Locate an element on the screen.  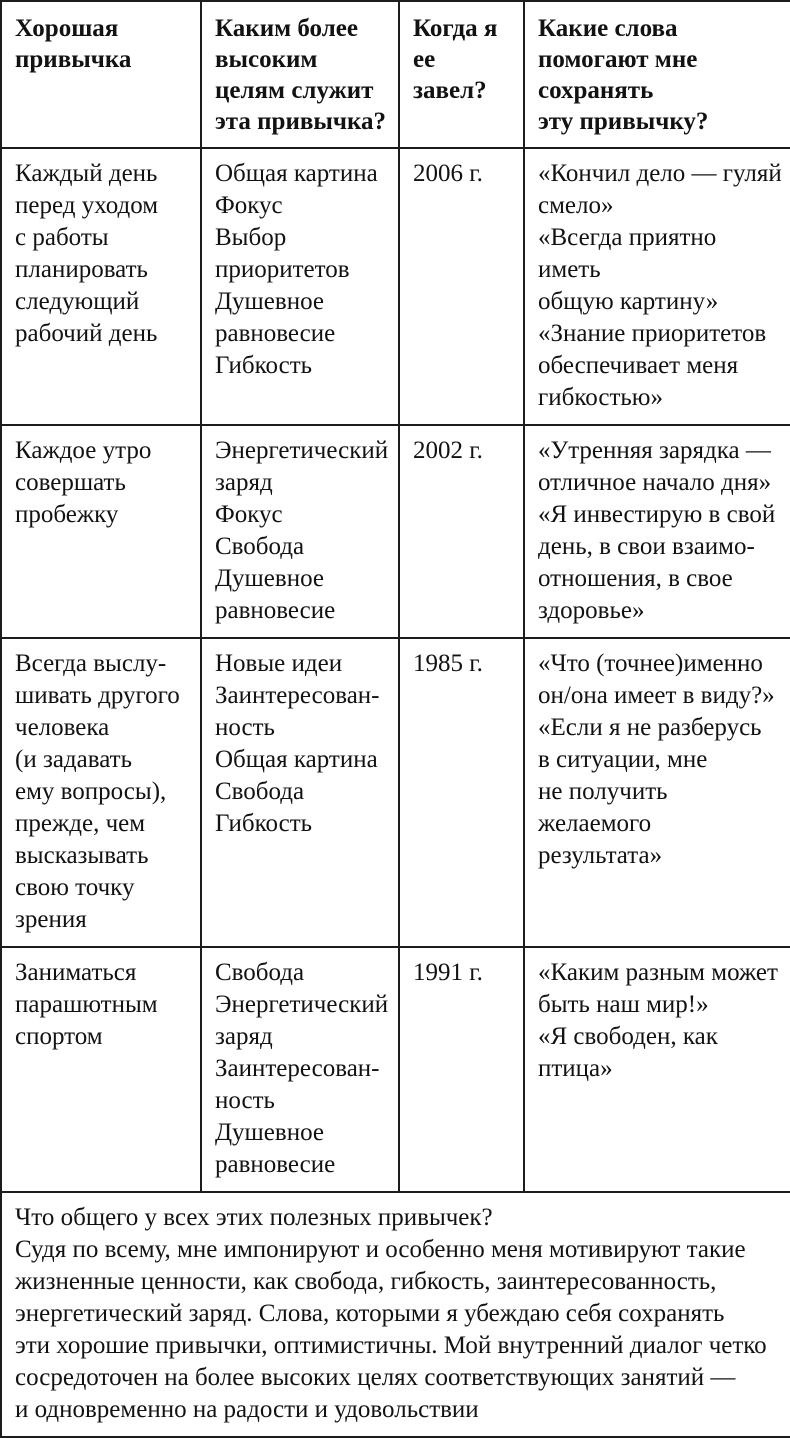
habit-cell: Каждое утро совершать пробежку is located at coordinates (101, 531).